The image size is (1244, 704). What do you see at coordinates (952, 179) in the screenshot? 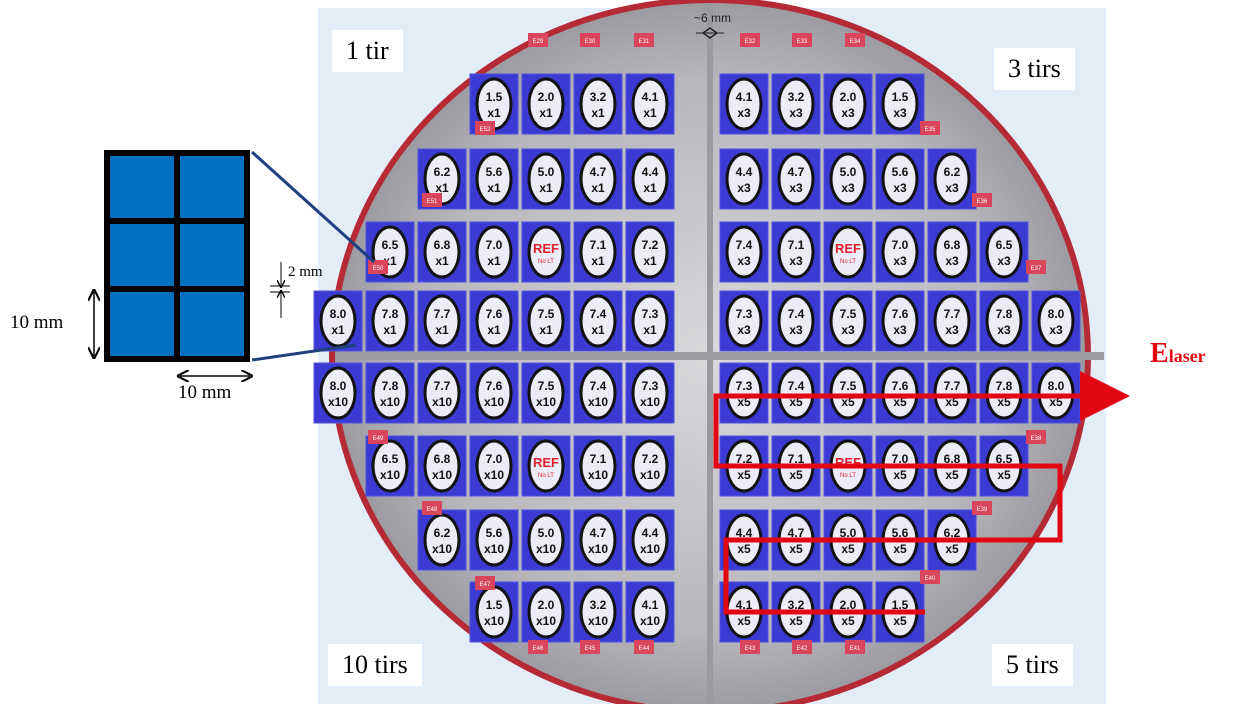
I see `die-right: 6.2x3` at bounding box center [952, 179].